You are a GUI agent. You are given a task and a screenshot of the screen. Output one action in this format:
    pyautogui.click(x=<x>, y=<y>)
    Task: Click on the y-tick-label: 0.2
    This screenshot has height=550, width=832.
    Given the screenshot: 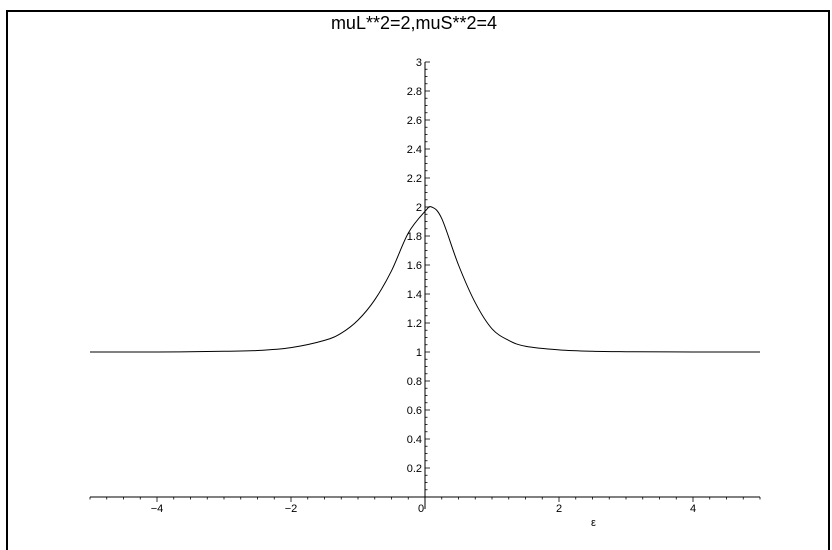 What is the action you would take?
    pyautogui.click(x=414, y=469)
    